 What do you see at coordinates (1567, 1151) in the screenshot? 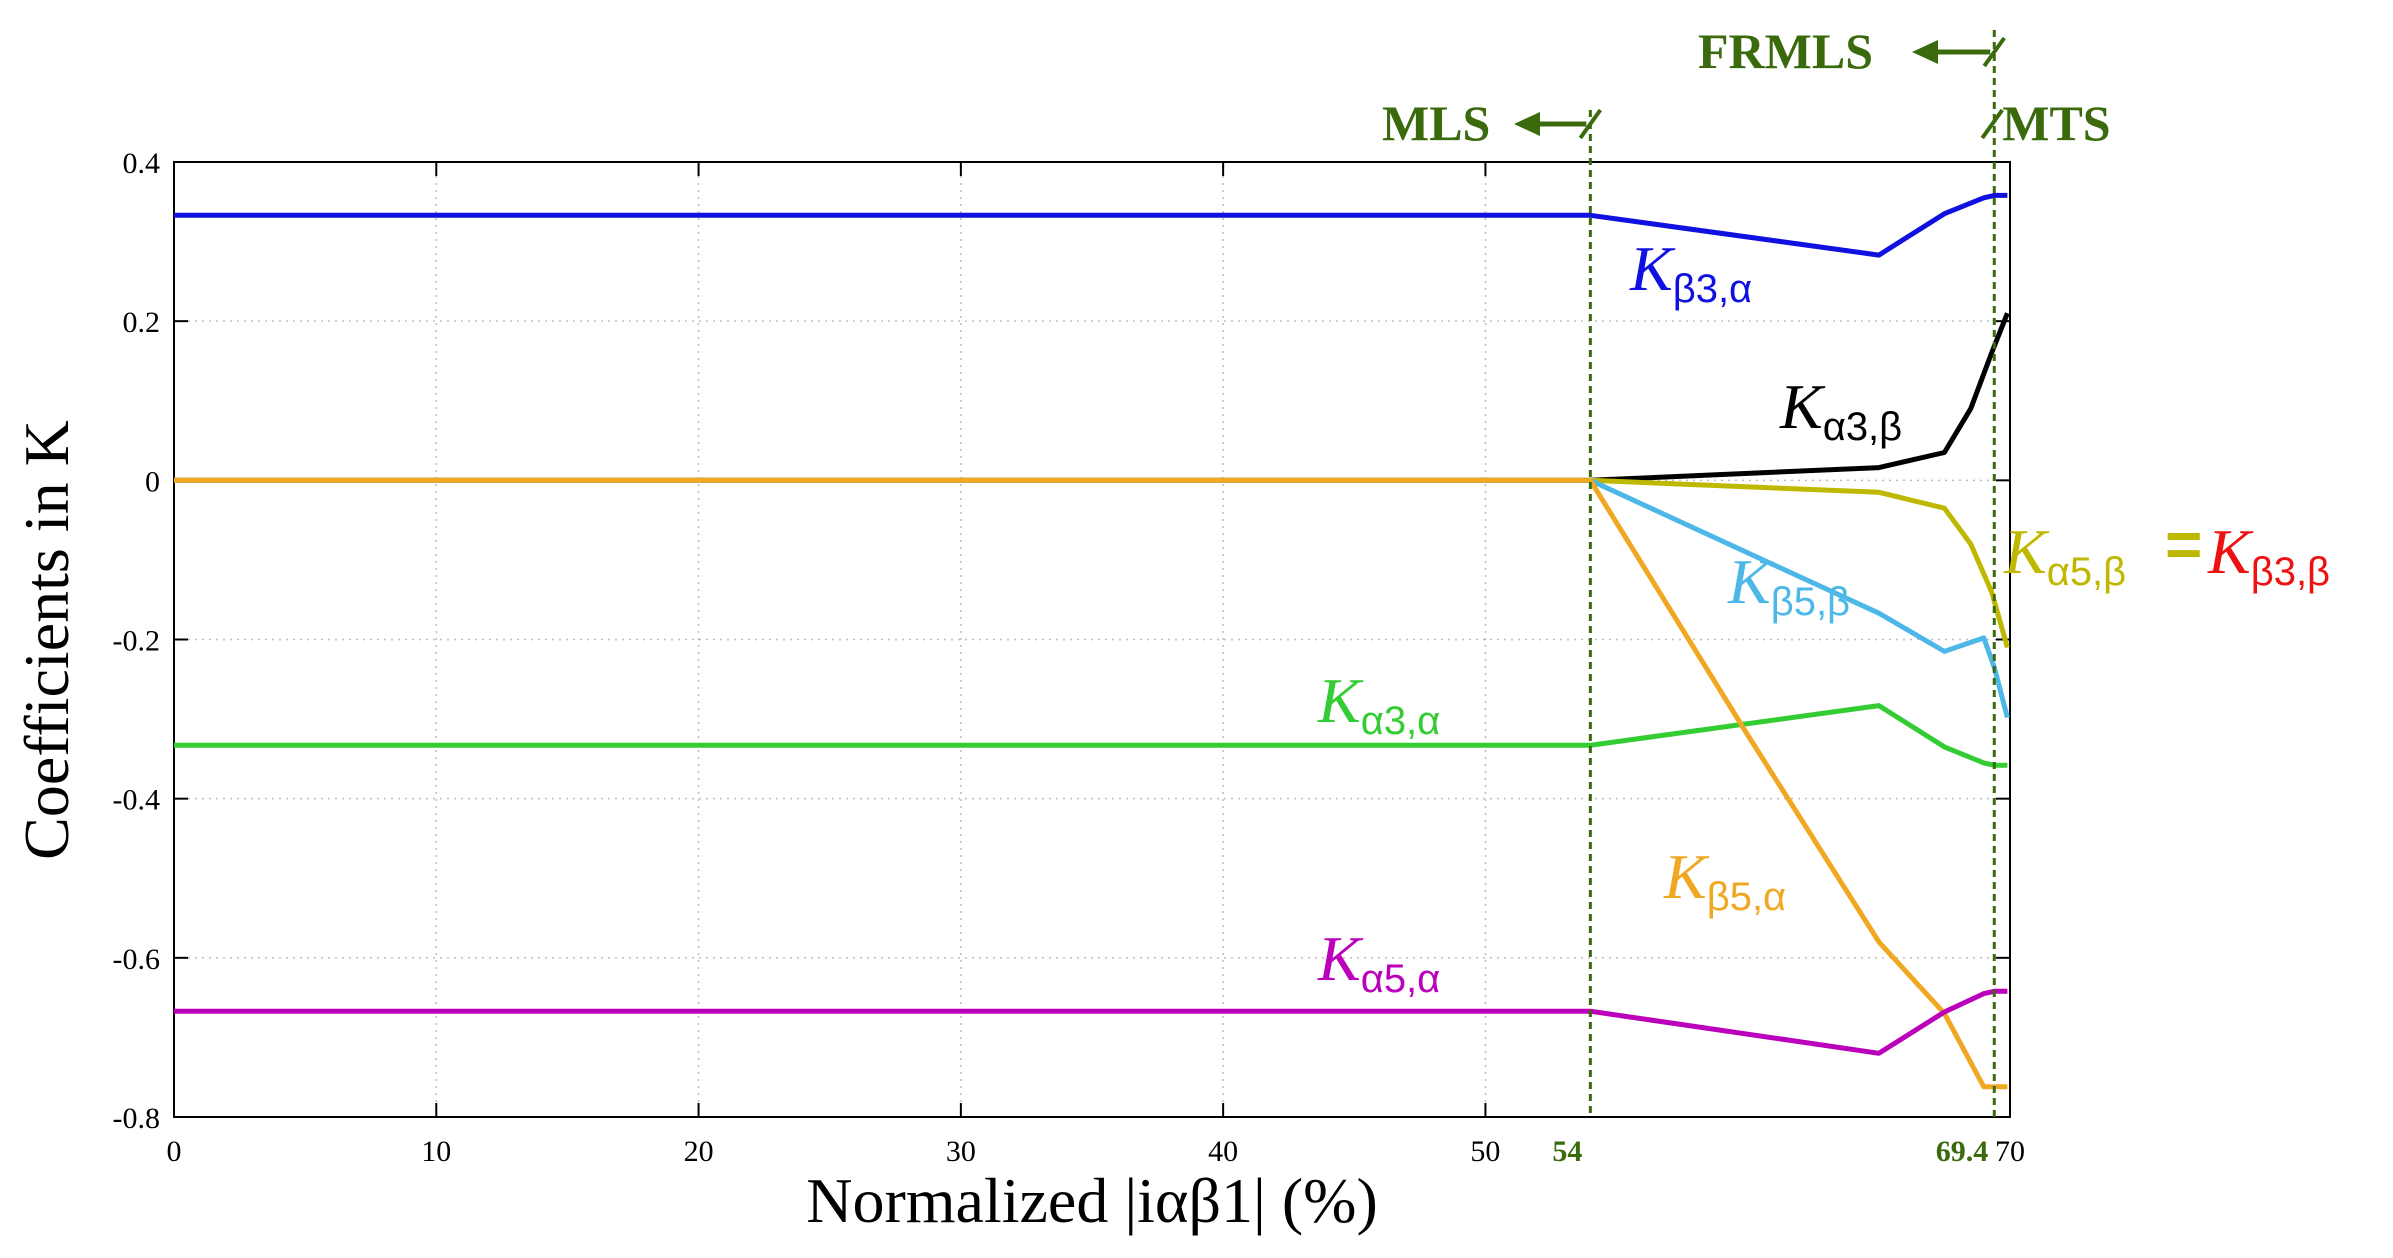
I see `marker-label-54: 54` at bounding box center [1567, 1151].